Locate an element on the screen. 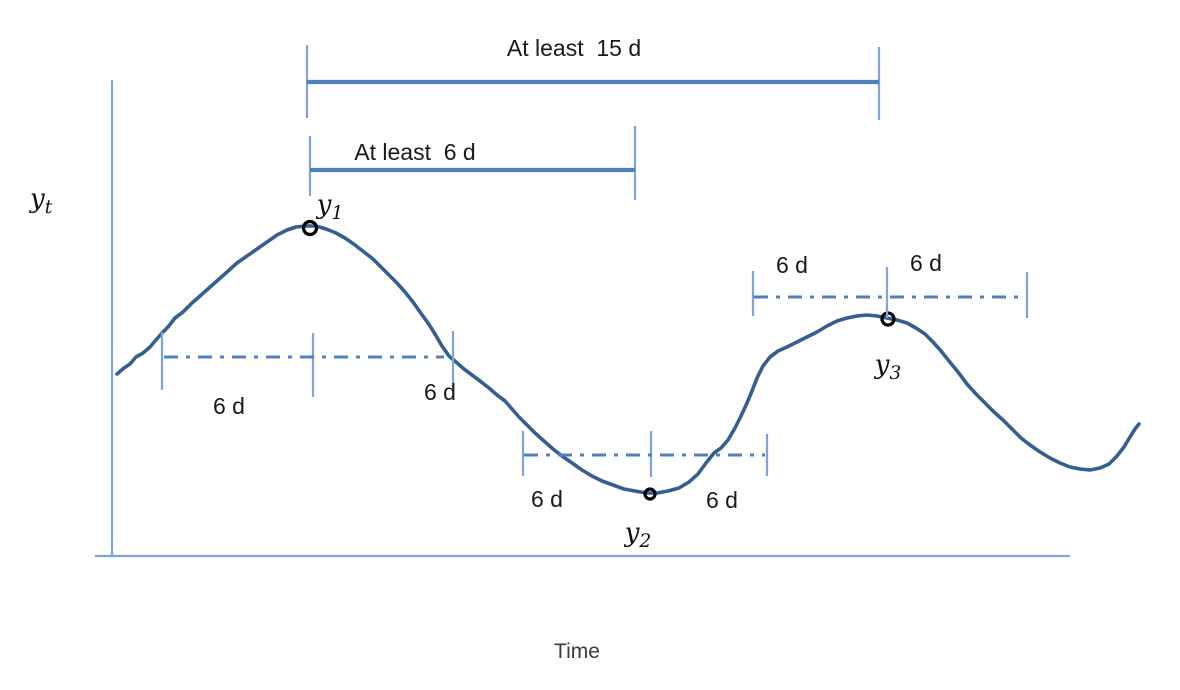 This screenshot has width=1180, height=690. interval-label-6d-5: 6 d is located at coordinates (792, 265).